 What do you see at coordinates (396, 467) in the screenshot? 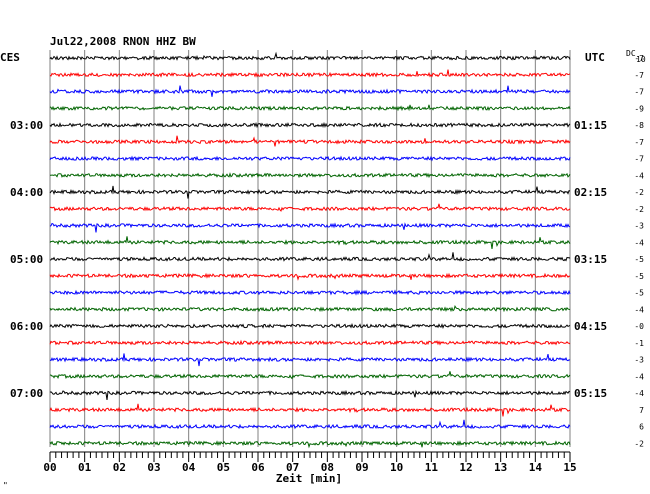
I see `x-tick-label: 10` at bounding box center [396, 467].